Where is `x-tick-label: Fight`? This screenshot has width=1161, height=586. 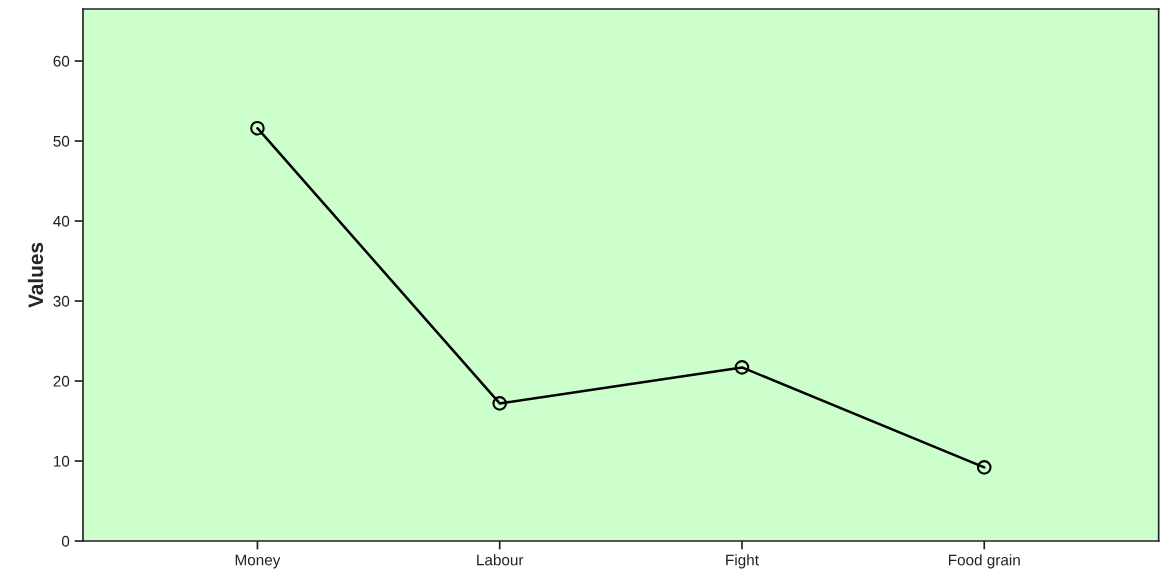 x-tick-label: Fight is located at coordinates (742, 561).